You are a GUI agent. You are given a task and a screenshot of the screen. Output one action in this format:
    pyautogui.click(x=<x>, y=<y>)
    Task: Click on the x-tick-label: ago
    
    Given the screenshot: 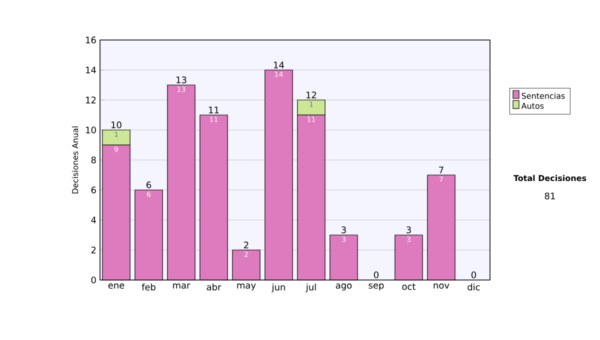 What is the action you would take?
    pyautogui.click(x=344, y=287)
    